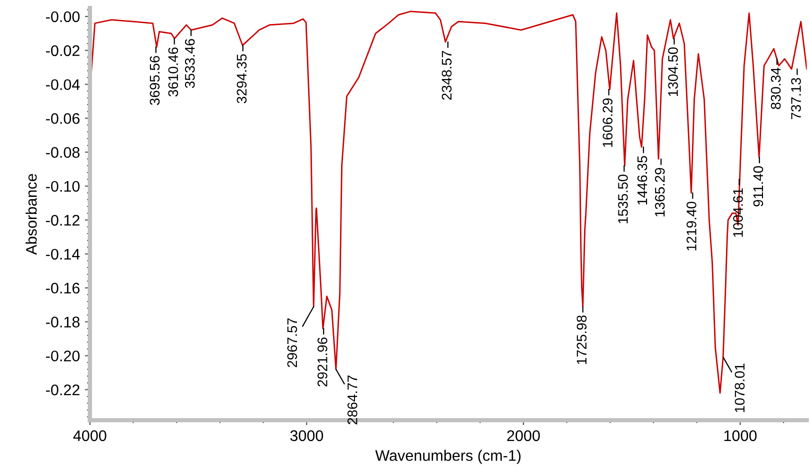  I want to click on y-axis-title: Absorbance, so click(31, 214).